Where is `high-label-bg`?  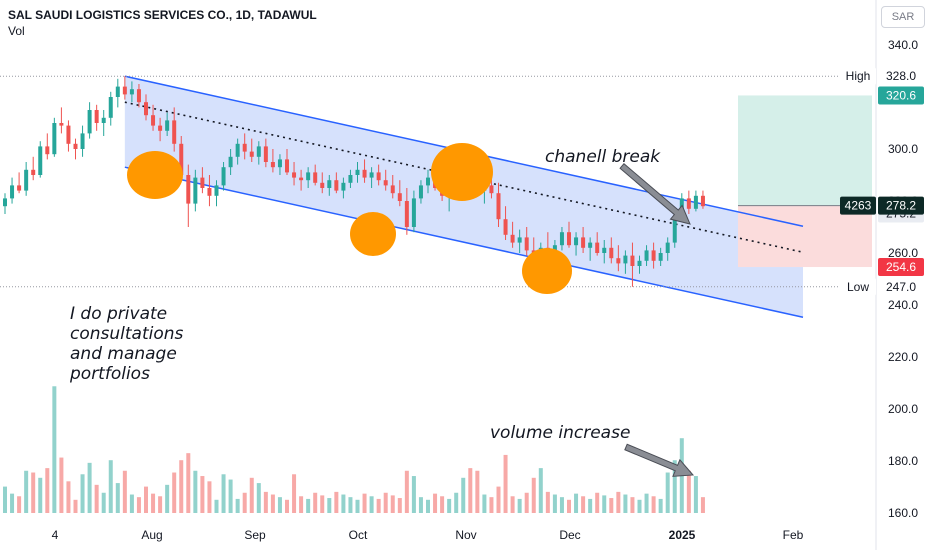
high-label-bg is located at coordinates (858, 76).